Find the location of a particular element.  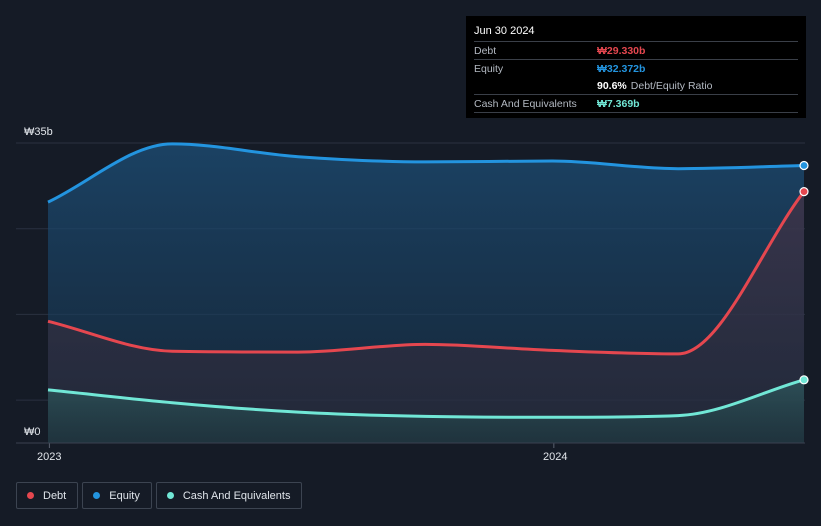

legend: Debt Equity Cash And Equivalents is located at coordinates (161, 495).